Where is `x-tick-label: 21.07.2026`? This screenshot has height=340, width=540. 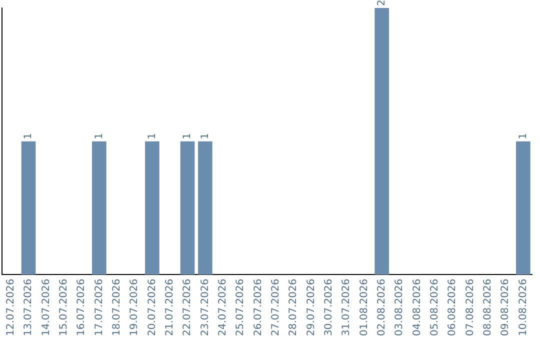 x-tick-label: 21.07.2026 is located at coordinates (170, 307).